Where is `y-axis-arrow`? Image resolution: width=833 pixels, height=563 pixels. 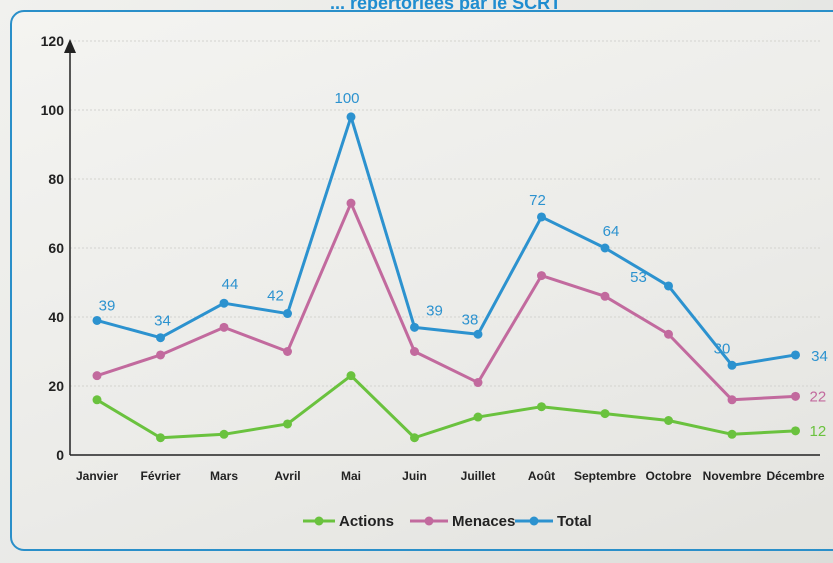 y-axis-arrow is located at coordinates (70, 46).